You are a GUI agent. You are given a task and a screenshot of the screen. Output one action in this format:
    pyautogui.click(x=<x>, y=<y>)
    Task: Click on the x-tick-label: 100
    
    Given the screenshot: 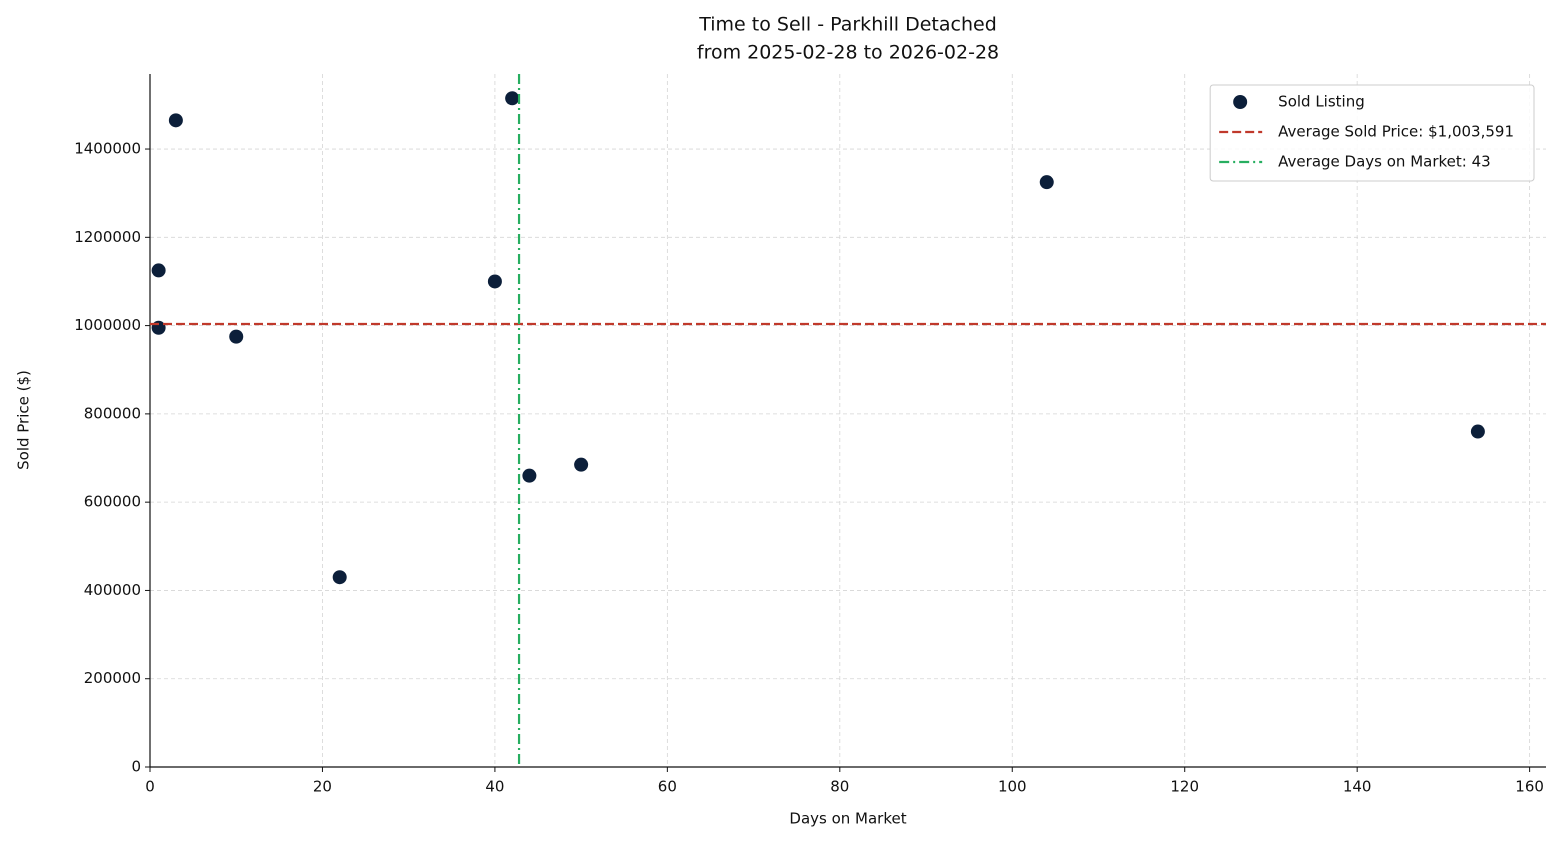 What is the action you would take?
    pyautogui.click(x=1012, y=787)
    